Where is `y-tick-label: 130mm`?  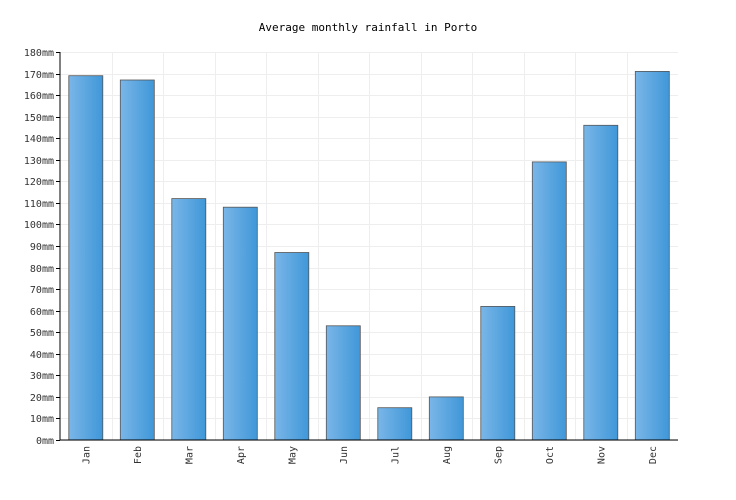
y-tick-label: 130mm is located at coordinates (39, 161).